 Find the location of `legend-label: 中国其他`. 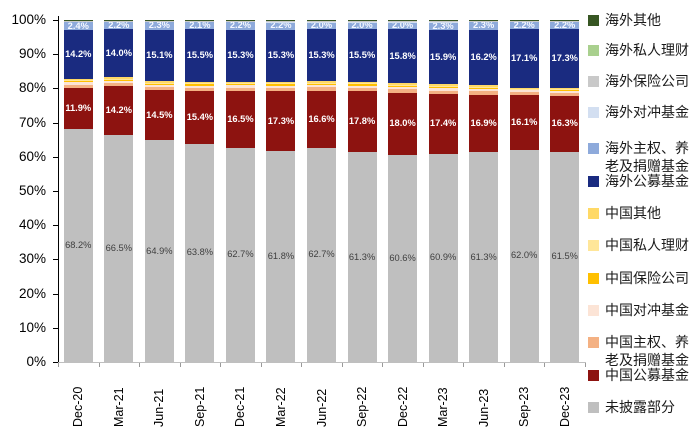

legend-label: 中国其他 is located at coordinates (633, 213).